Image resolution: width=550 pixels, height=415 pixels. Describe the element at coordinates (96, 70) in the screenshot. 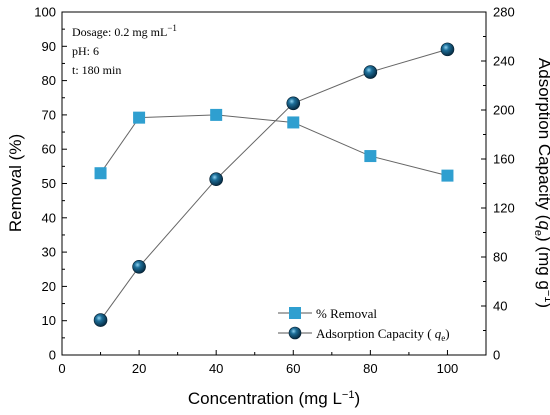

I see `annotation-time: t: 180 min` at that location.